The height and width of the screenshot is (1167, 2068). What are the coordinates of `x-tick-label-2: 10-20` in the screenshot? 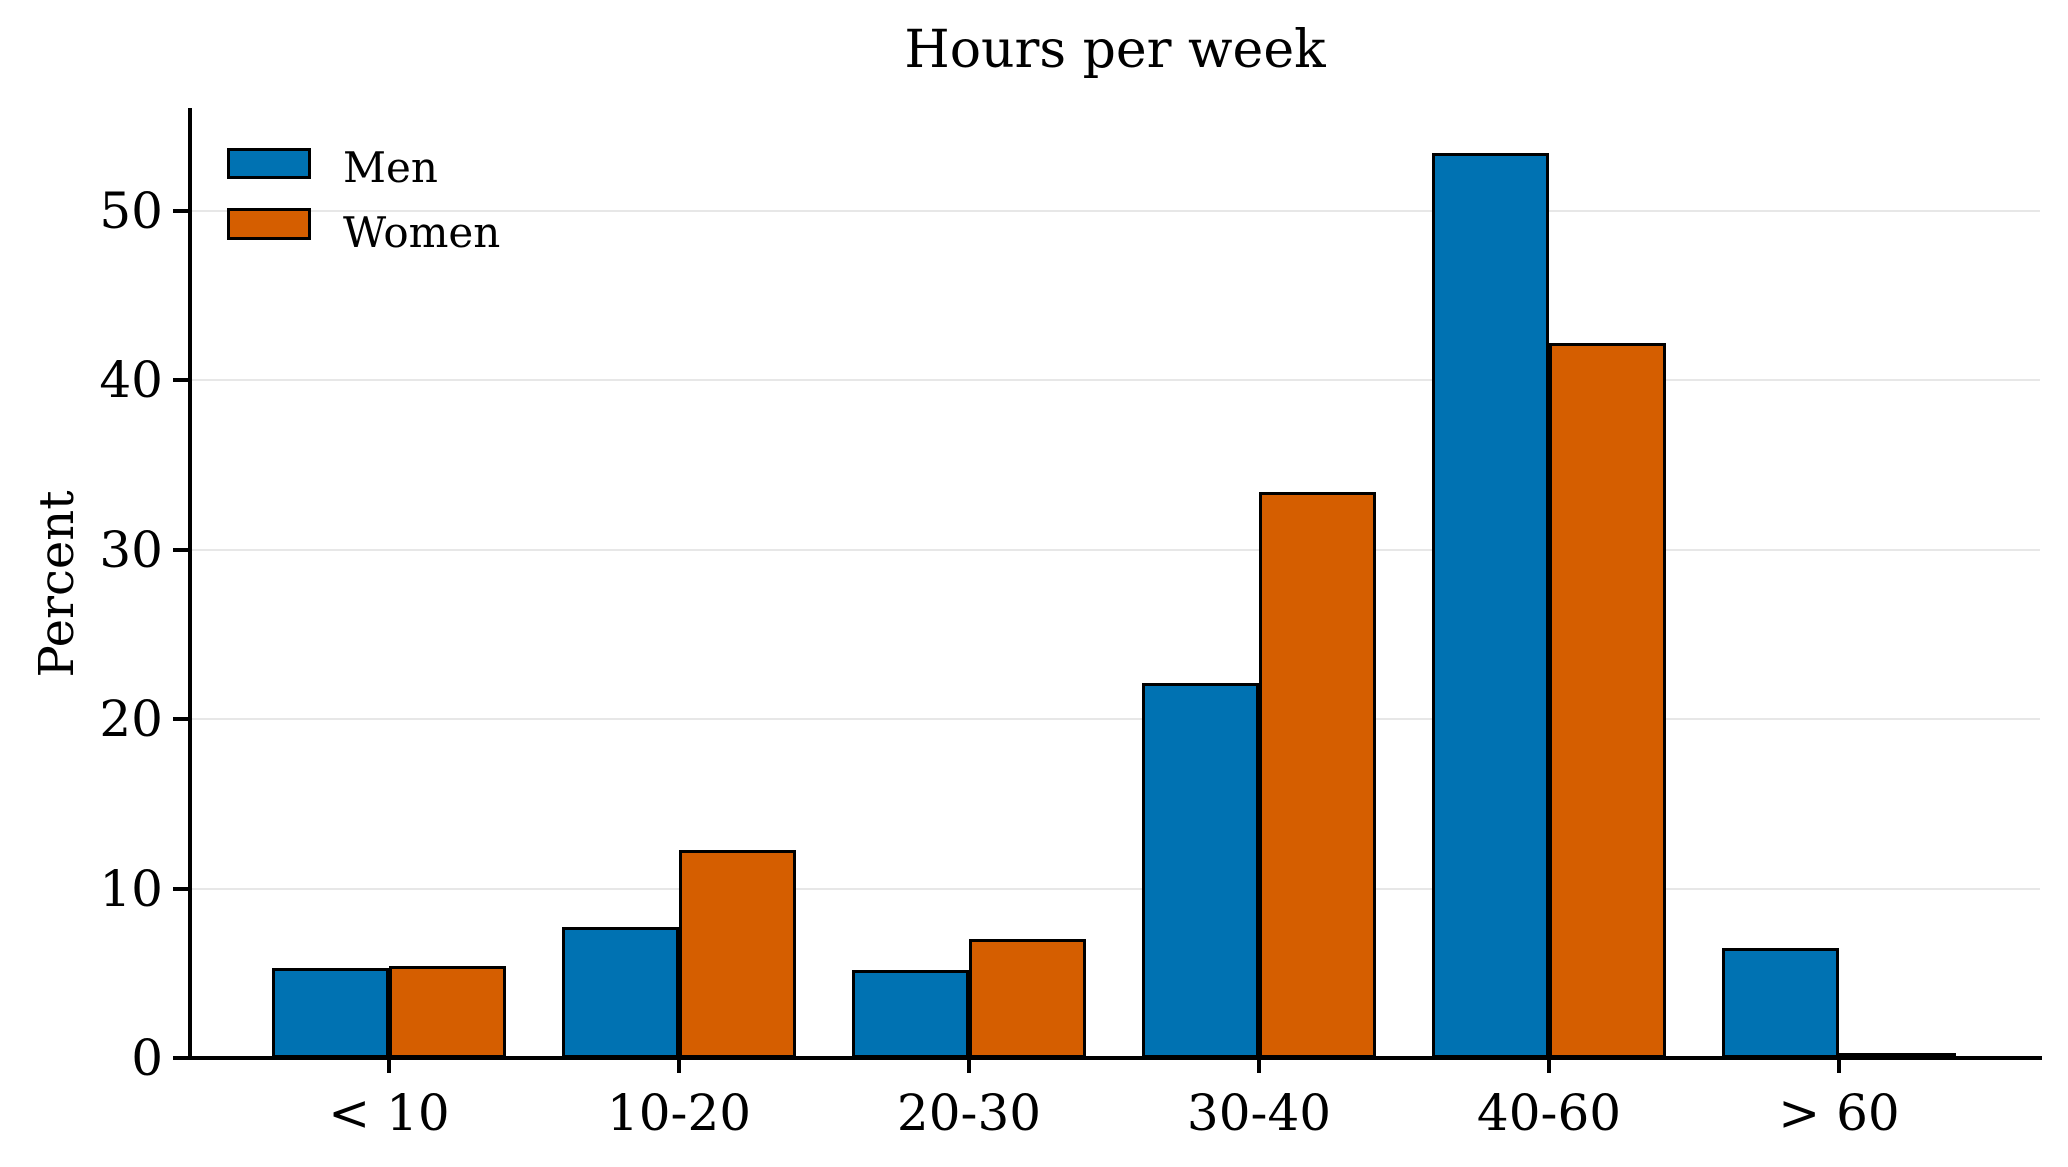 It's located at (679, 1113).